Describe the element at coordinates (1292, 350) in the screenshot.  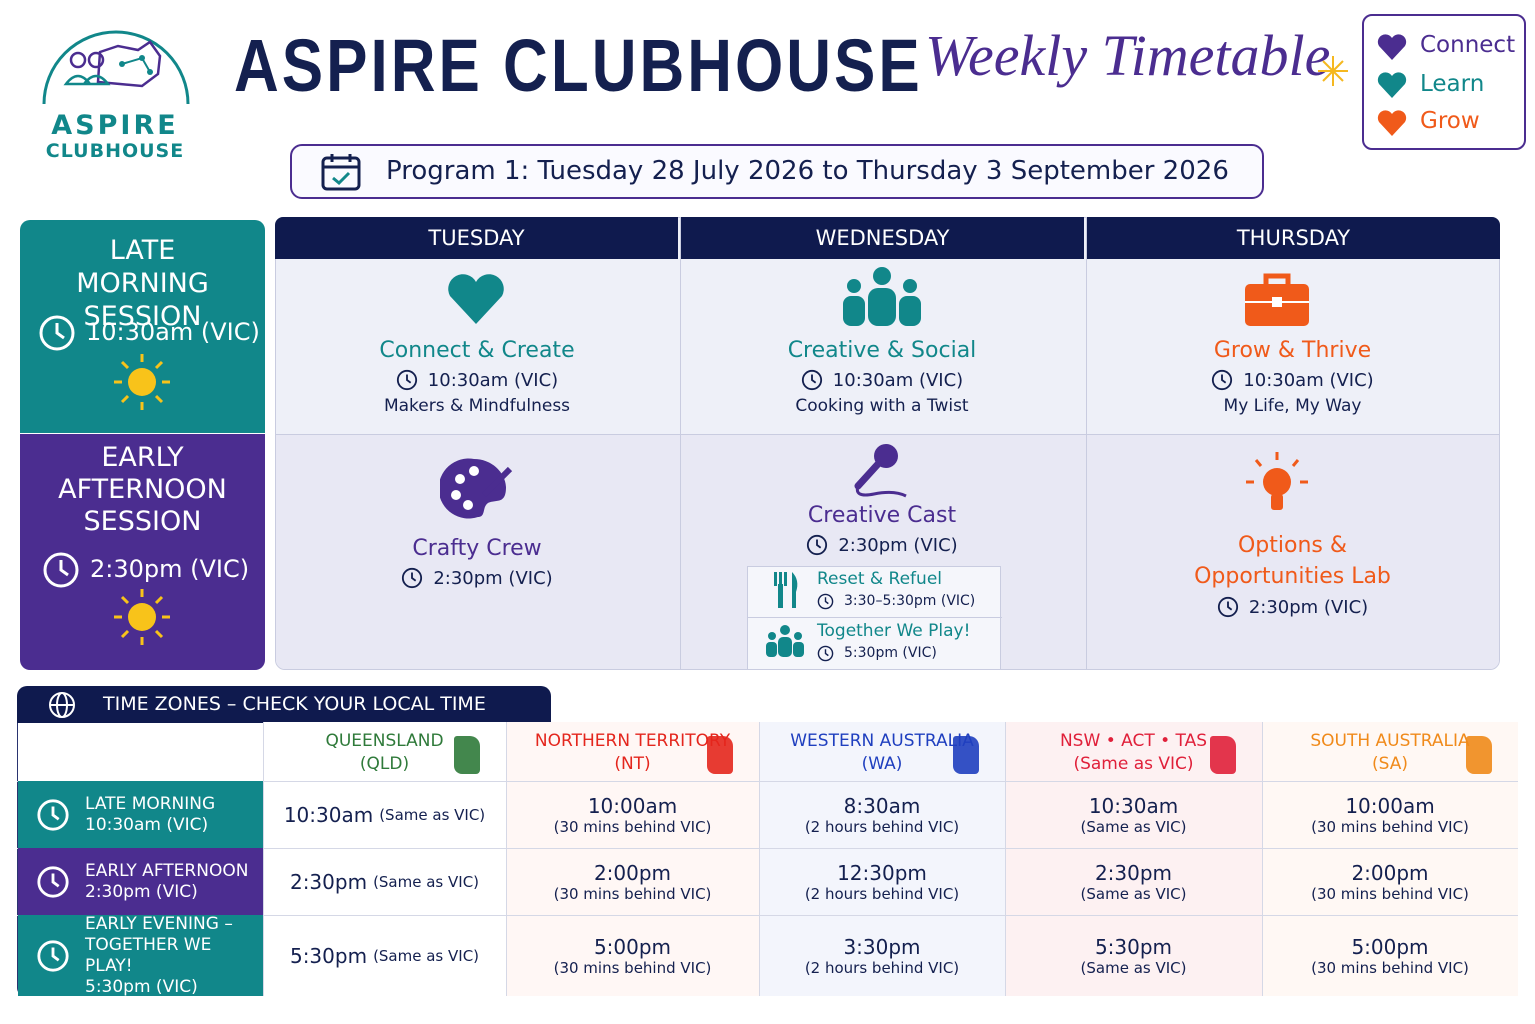
I see `activity-title: Grow & Thrive` at that location.